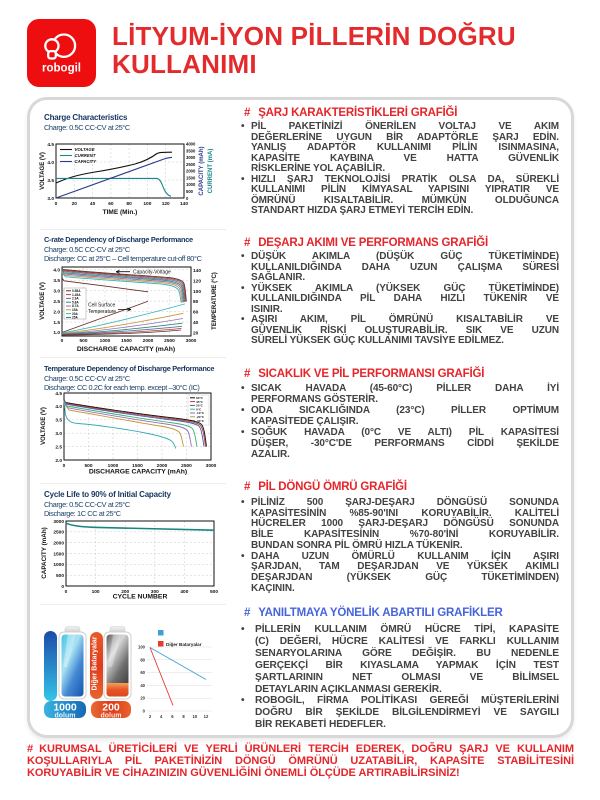  Describe the element at coordinates (75, 299) in the screenshot. I see `svg-text: 2.9A` at that location.